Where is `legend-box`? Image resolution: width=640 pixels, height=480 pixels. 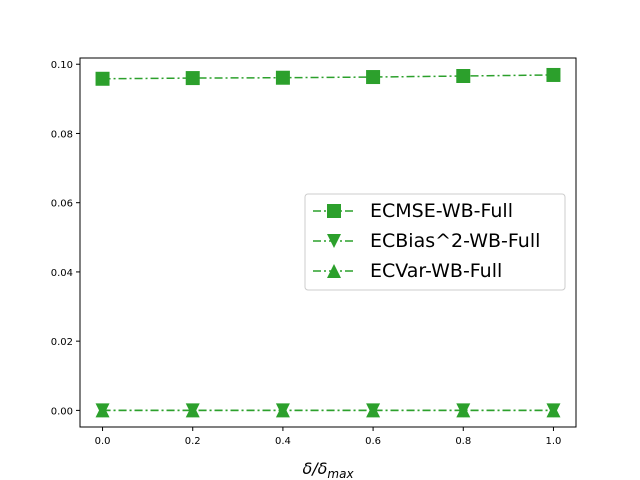
legend-box is located at coordinates (435, 242).